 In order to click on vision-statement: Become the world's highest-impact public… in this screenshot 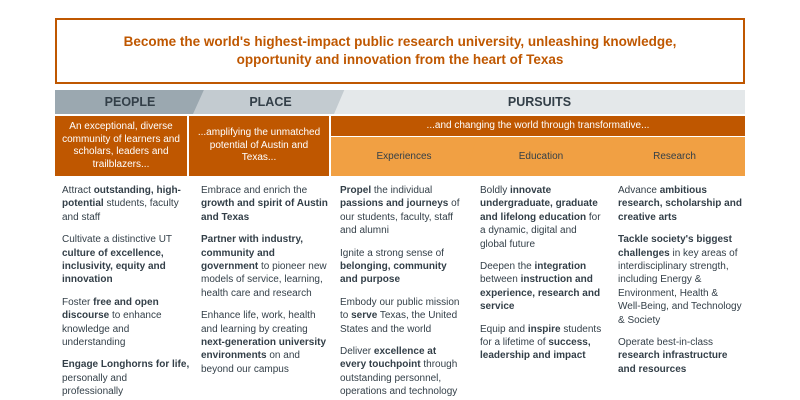, I will do `click(400, 50)`.